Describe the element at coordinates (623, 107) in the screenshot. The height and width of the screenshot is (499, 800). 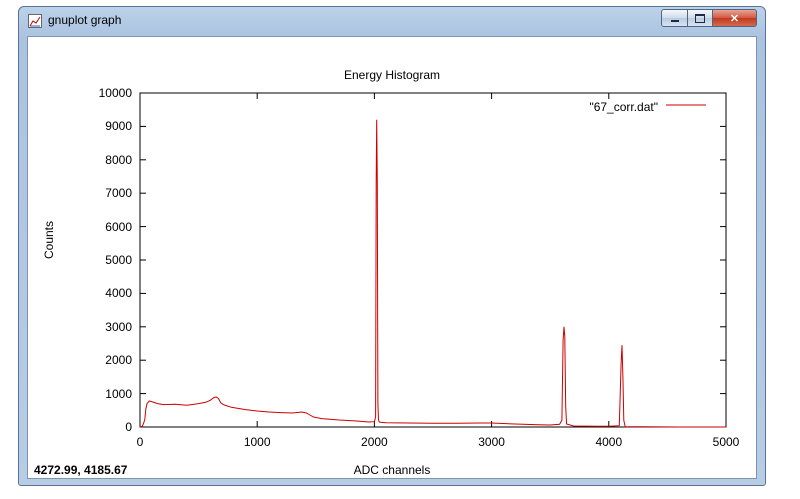
I see `legend-entry-label: "67_corr.dat"` at that location.